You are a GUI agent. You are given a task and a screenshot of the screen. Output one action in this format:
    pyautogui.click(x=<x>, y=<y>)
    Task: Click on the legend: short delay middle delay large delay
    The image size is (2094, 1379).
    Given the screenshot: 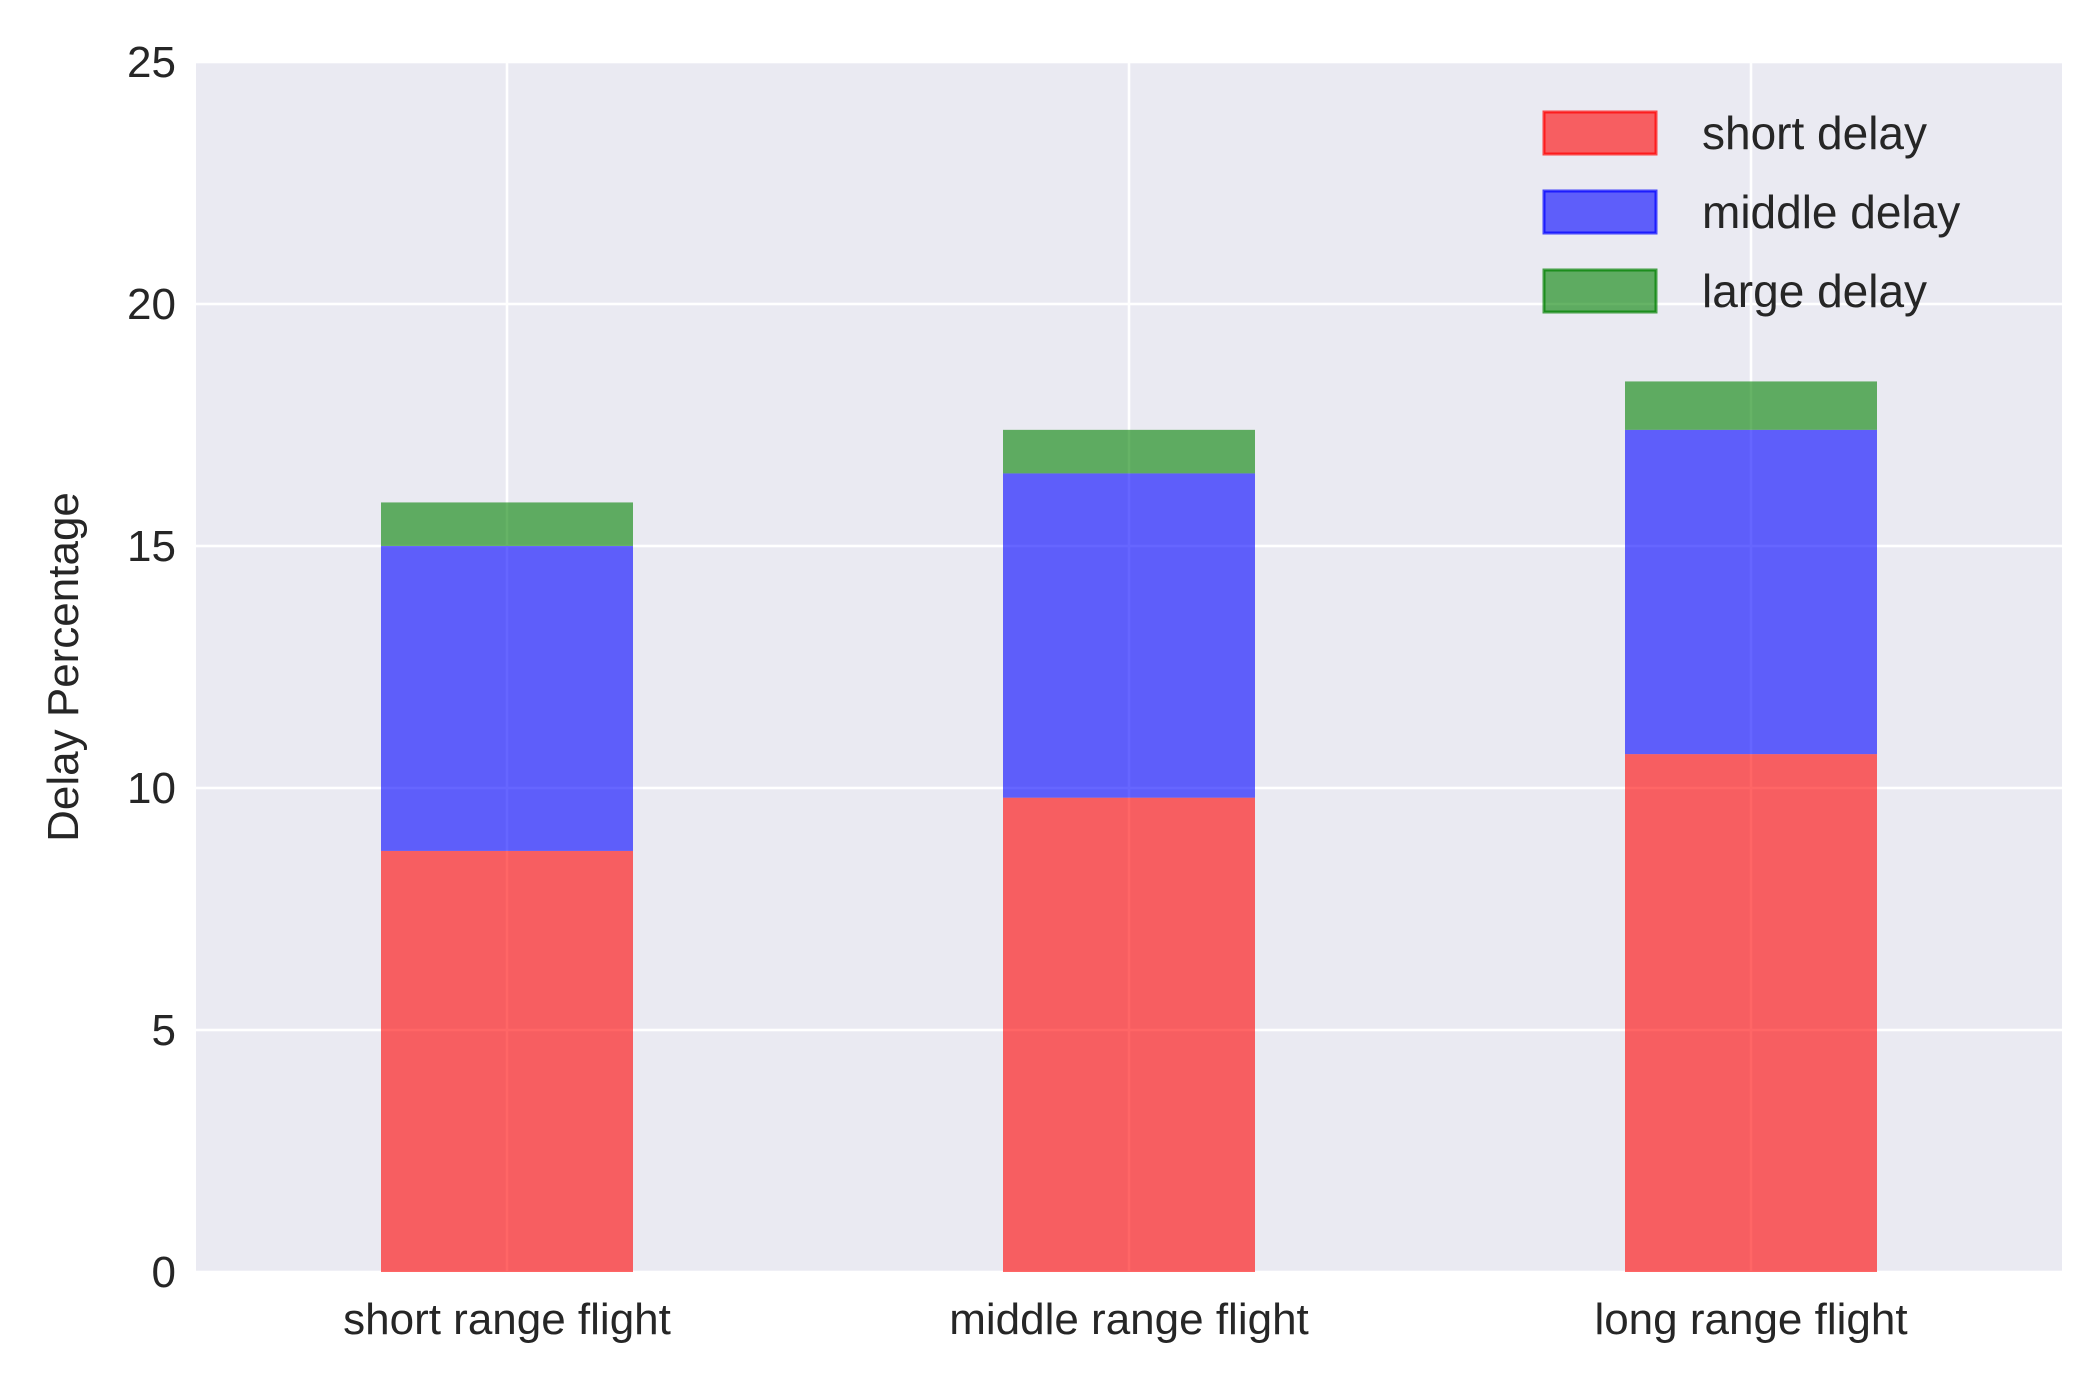 What is the action you would take?
    pyautogui.click(x=1751, y=212)
    